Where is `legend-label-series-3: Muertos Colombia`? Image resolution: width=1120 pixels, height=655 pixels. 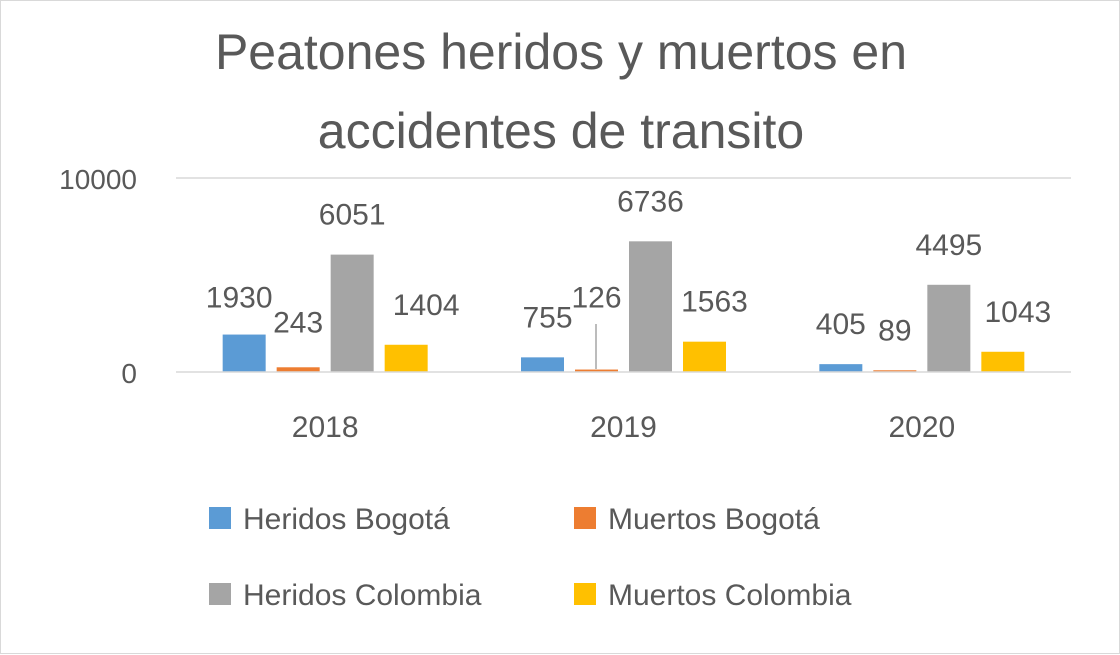 legend-label-series-3: Muertos Colombia is located at coordinates (730, 595).